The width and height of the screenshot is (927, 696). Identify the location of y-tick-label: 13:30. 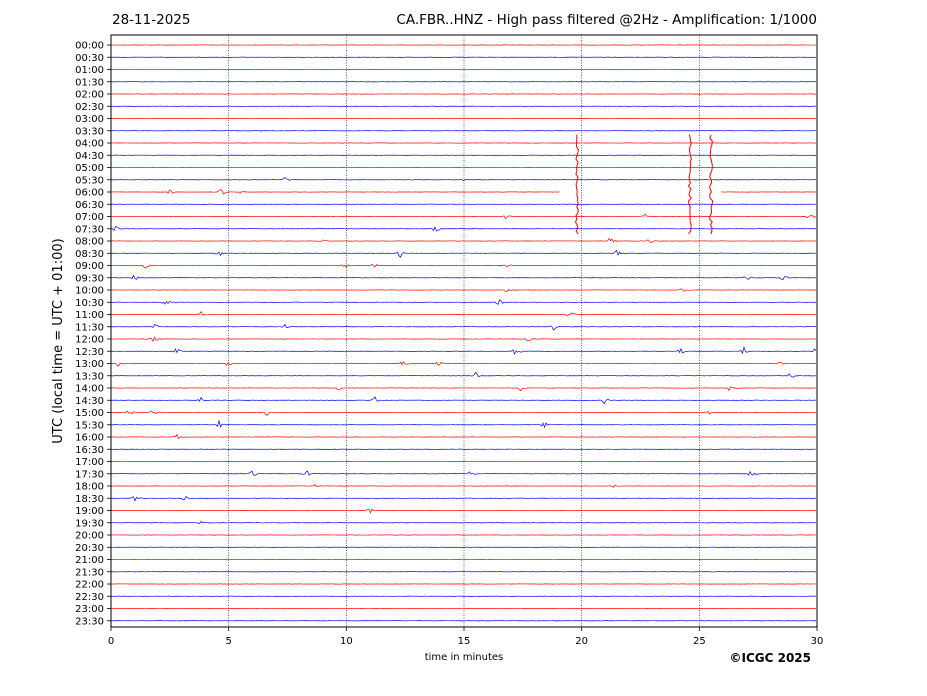
(89, 376).